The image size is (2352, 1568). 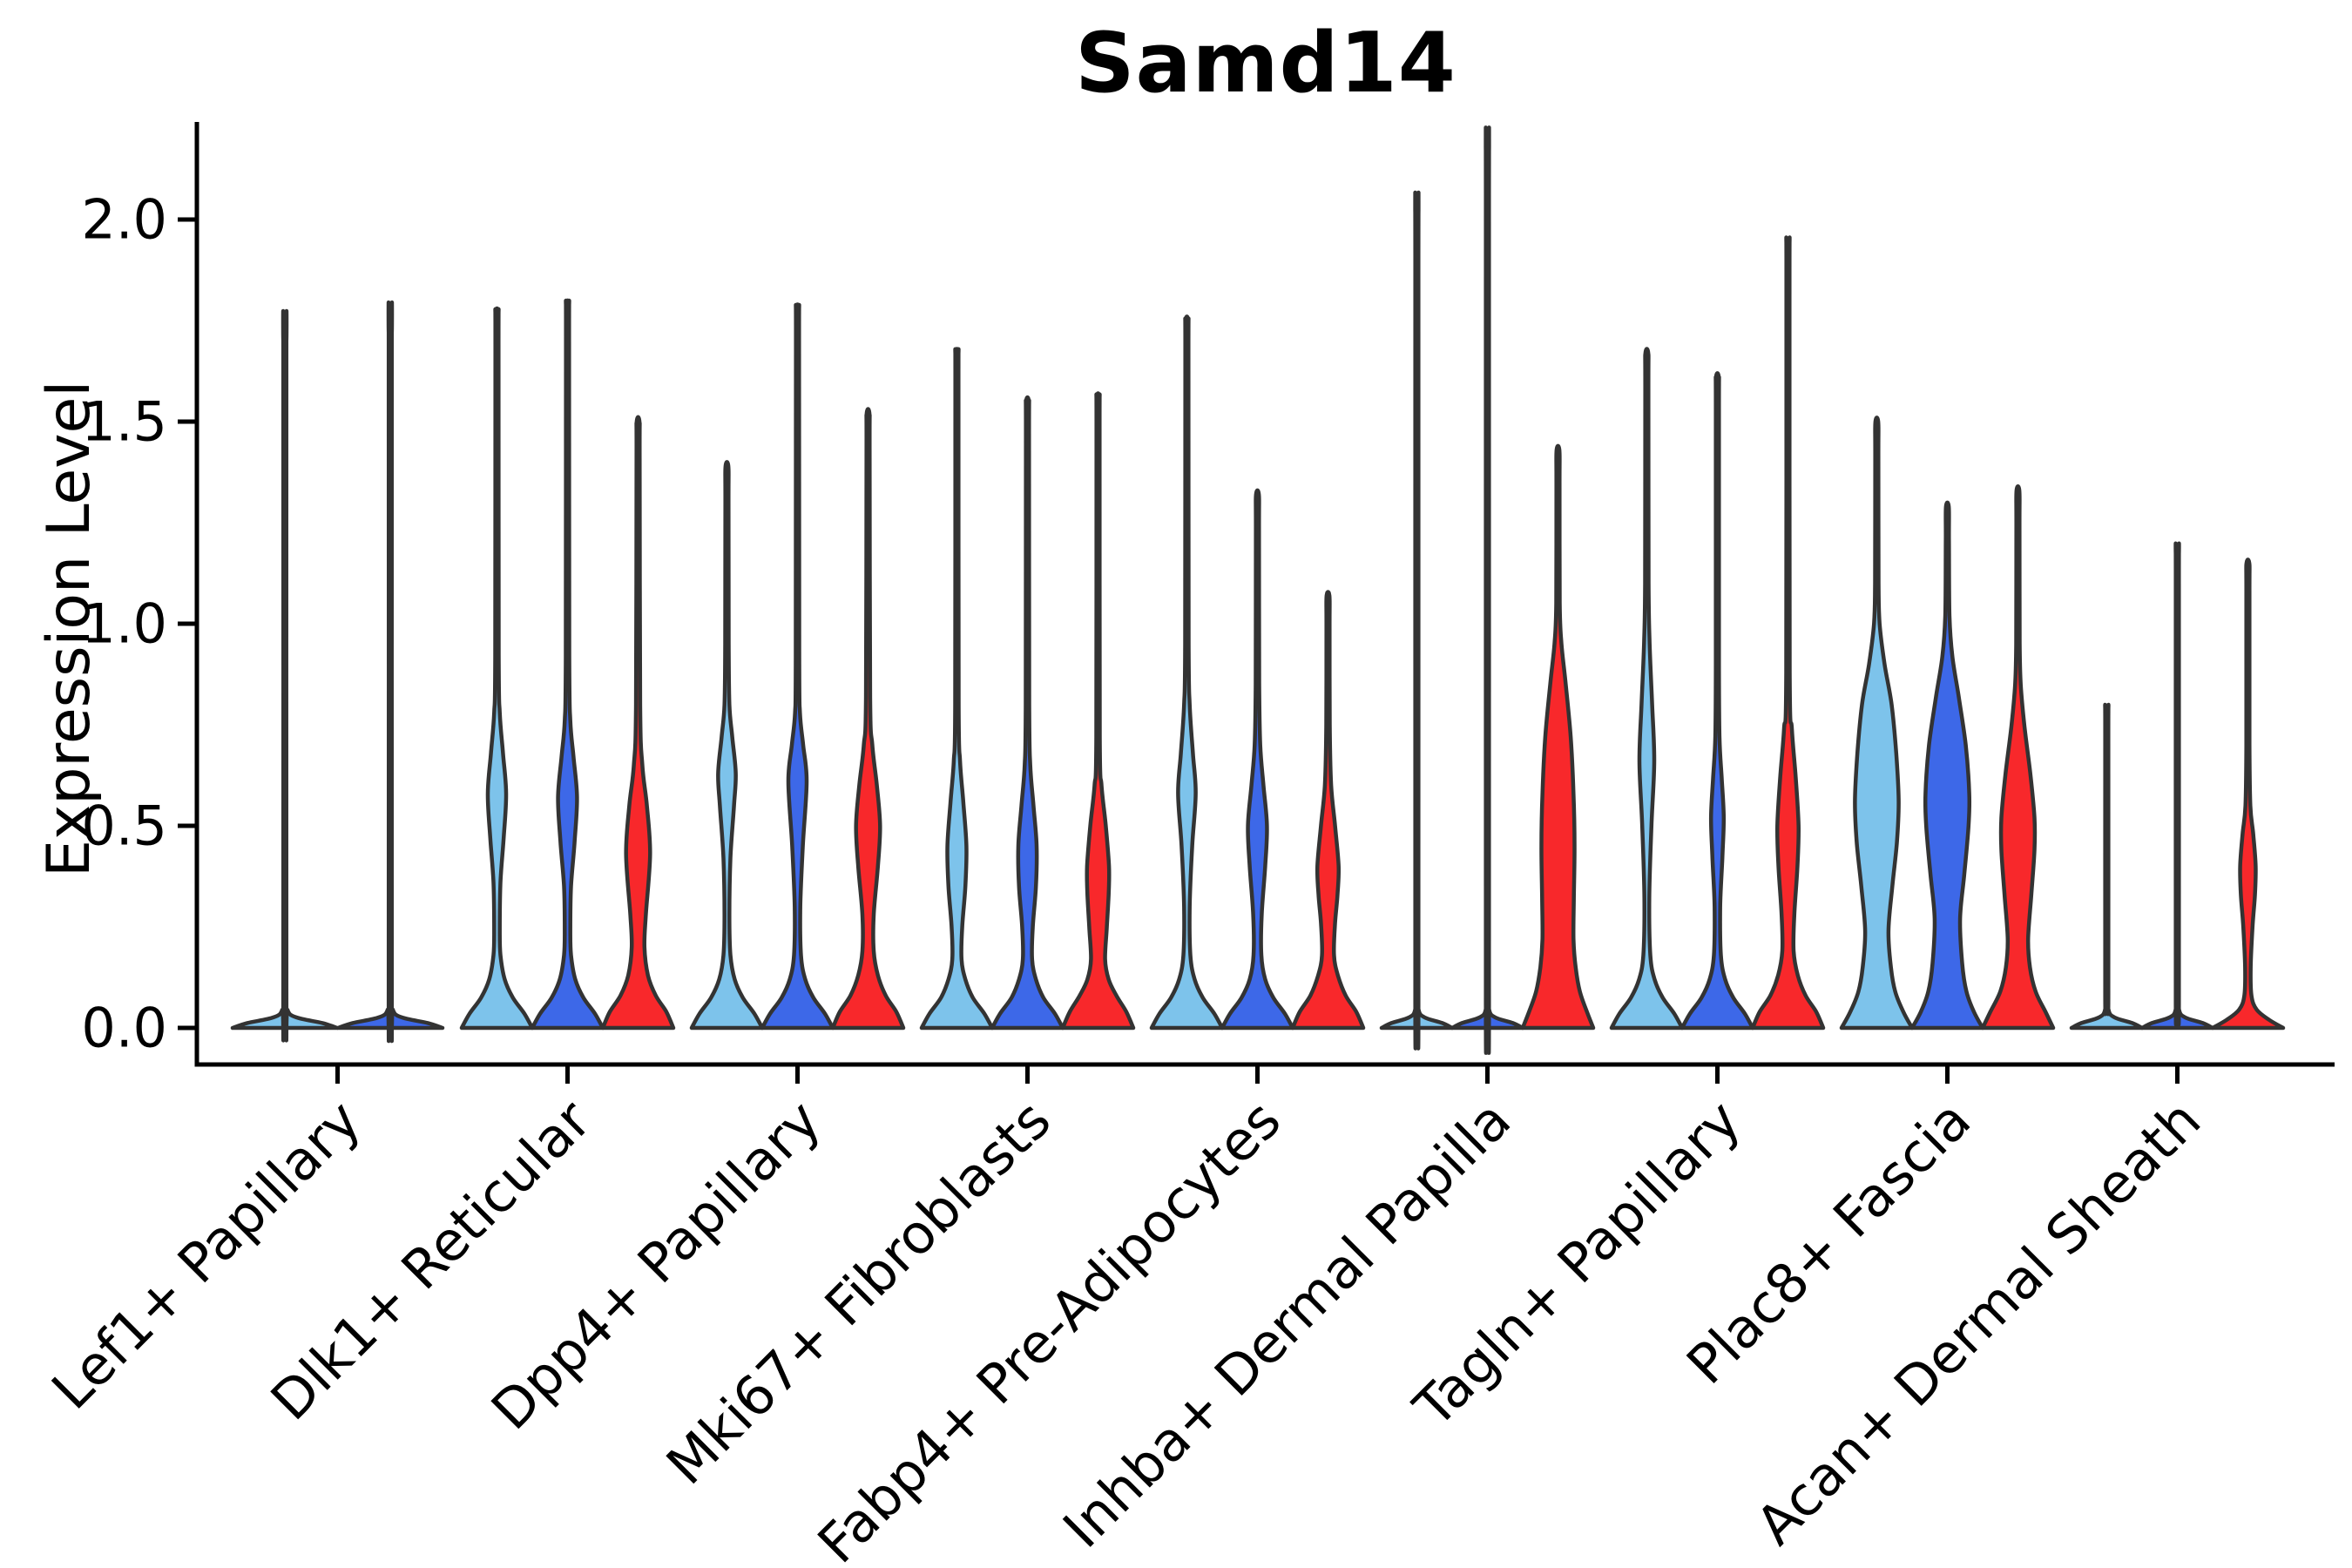 I want to click on violin-mki67-fibroblasts-red, so click(x=1098, y=711).